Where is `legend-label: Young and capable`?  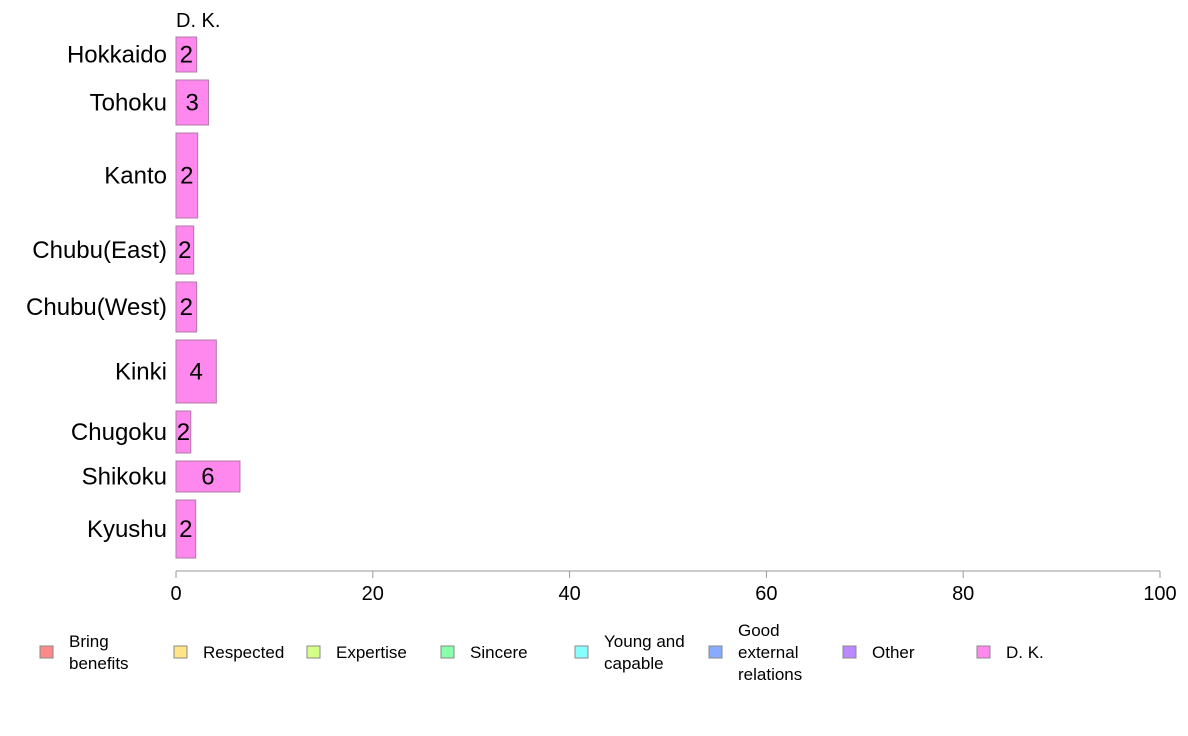 legend-label: Young and capable is located at coordinates (644, 652).